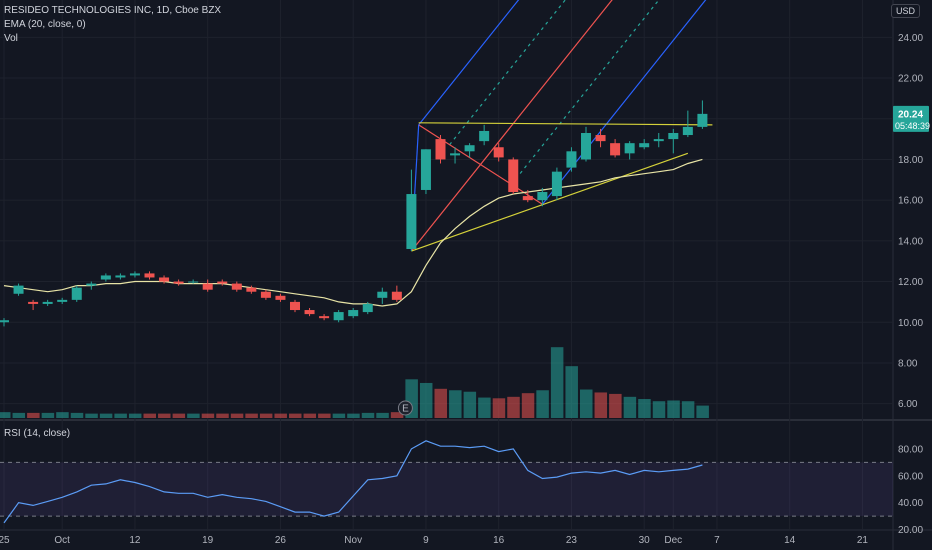 The height and width of the screenshot is (550, 932). Describe the element at coordinates (912, 126) in the screenshot. I see `countdown-label: 05:48:39` at that location.